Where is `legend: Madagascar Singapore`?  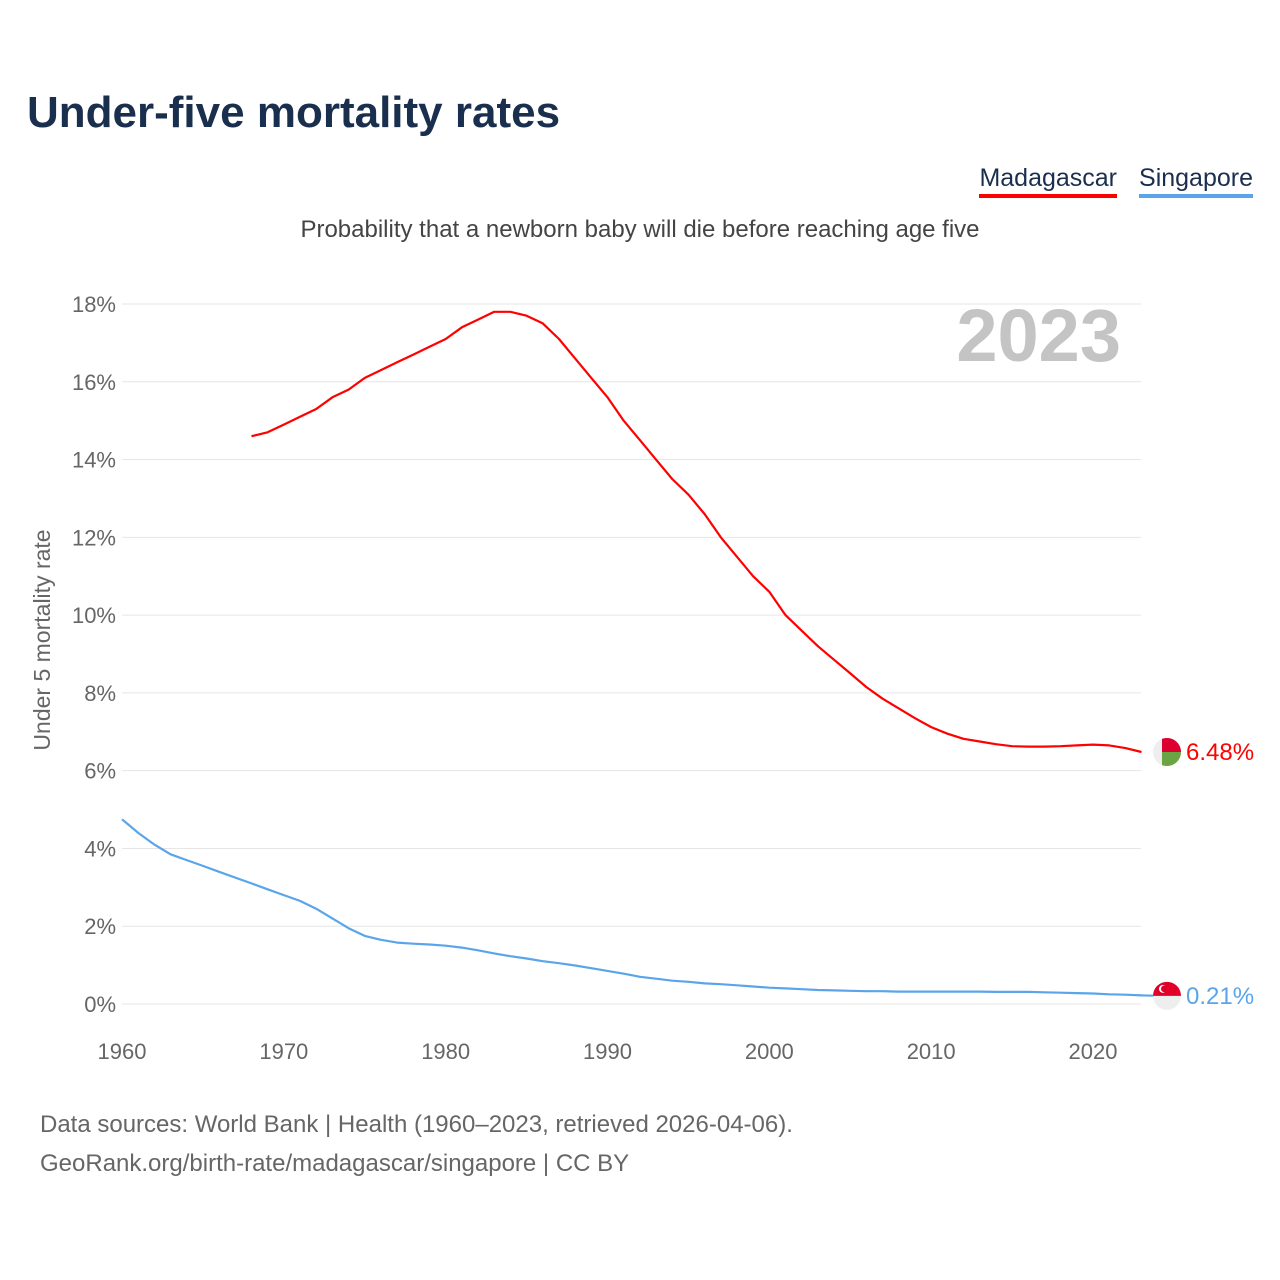 legend: Madagascar Singapore is located at coordinates (1116, 181).